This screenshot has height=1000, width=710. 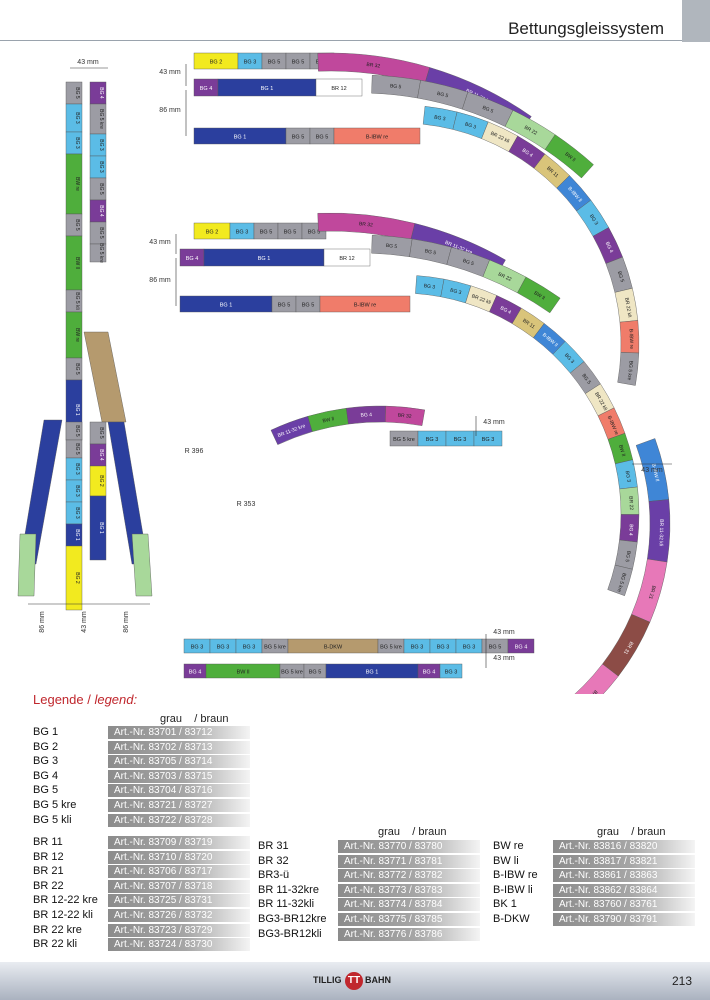 I want to click on legend-col-head-1: grau / braun, so click(x=194, y=719).